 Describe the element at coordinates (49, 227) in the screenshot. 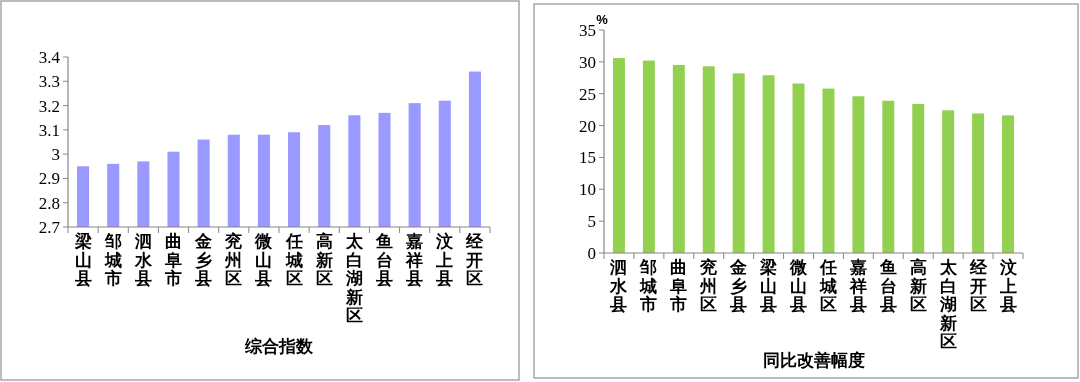

I see `y-tick-label: 2.7` at that location.